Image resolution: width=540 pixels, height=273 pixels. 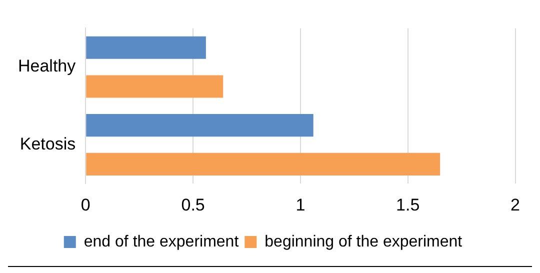 What do you see at coordinates (301, 204) in the screenshot?
I see `x-tick-label: 1` at bounding box center [301, 204].